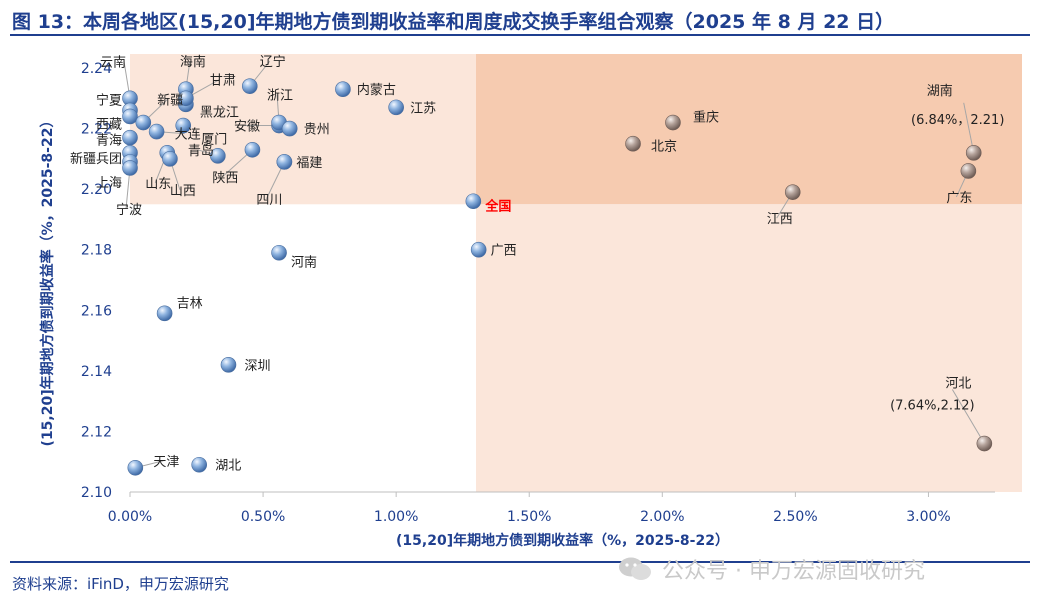 The height and width of the screenshot is (608, 1046). Describe the element at coordinates (423, 108) in the screenshot. I see `data-label: 江苏` at that location.